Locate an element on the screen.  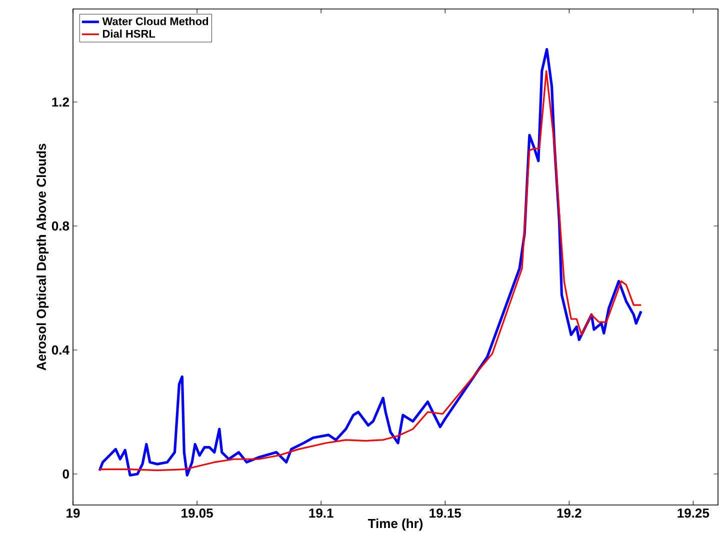
y-tick-label: 0.4 is located at coordinates (61, 350).